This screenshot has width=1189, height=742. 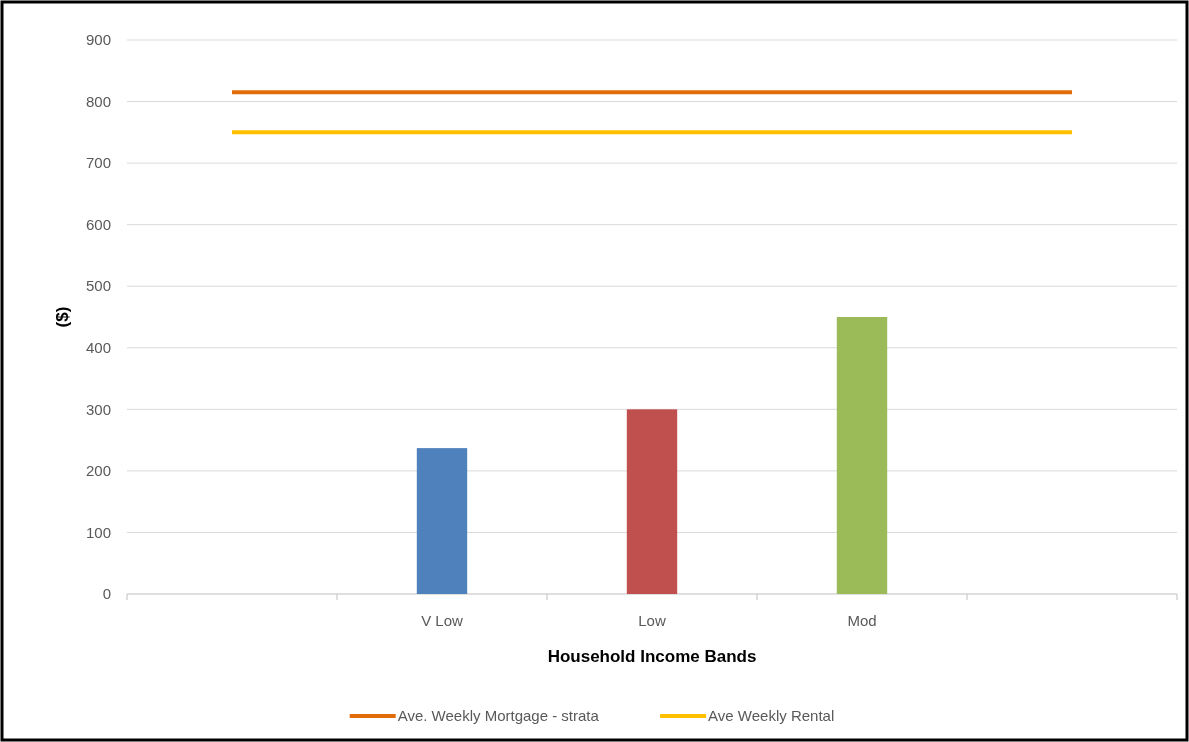 What do you see at coordinates (652, 620) in the screenshot?
I see `x-tick-label: Low` at bounding box center [652, 620].